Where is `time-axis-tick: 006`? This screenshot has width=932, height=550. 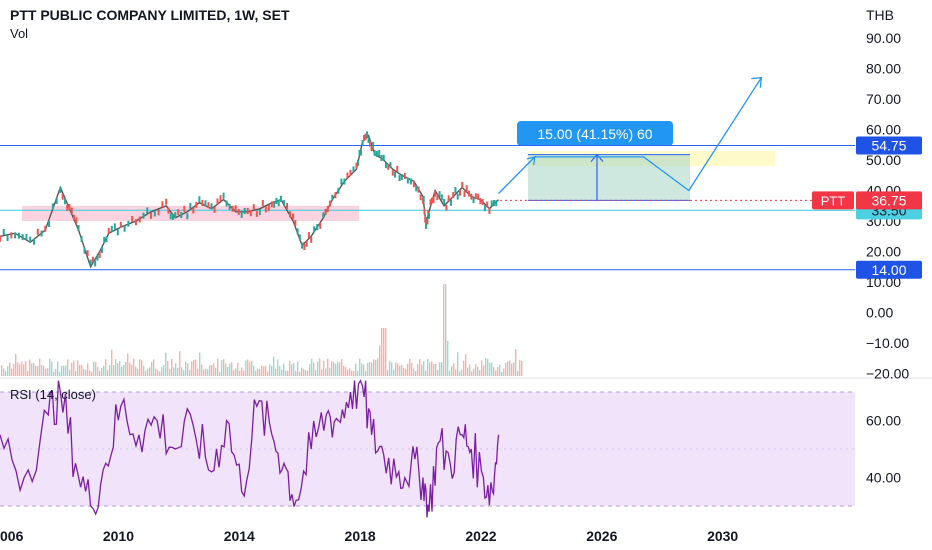 time-axis-tick: 006 is located at coordinates (12, 536).